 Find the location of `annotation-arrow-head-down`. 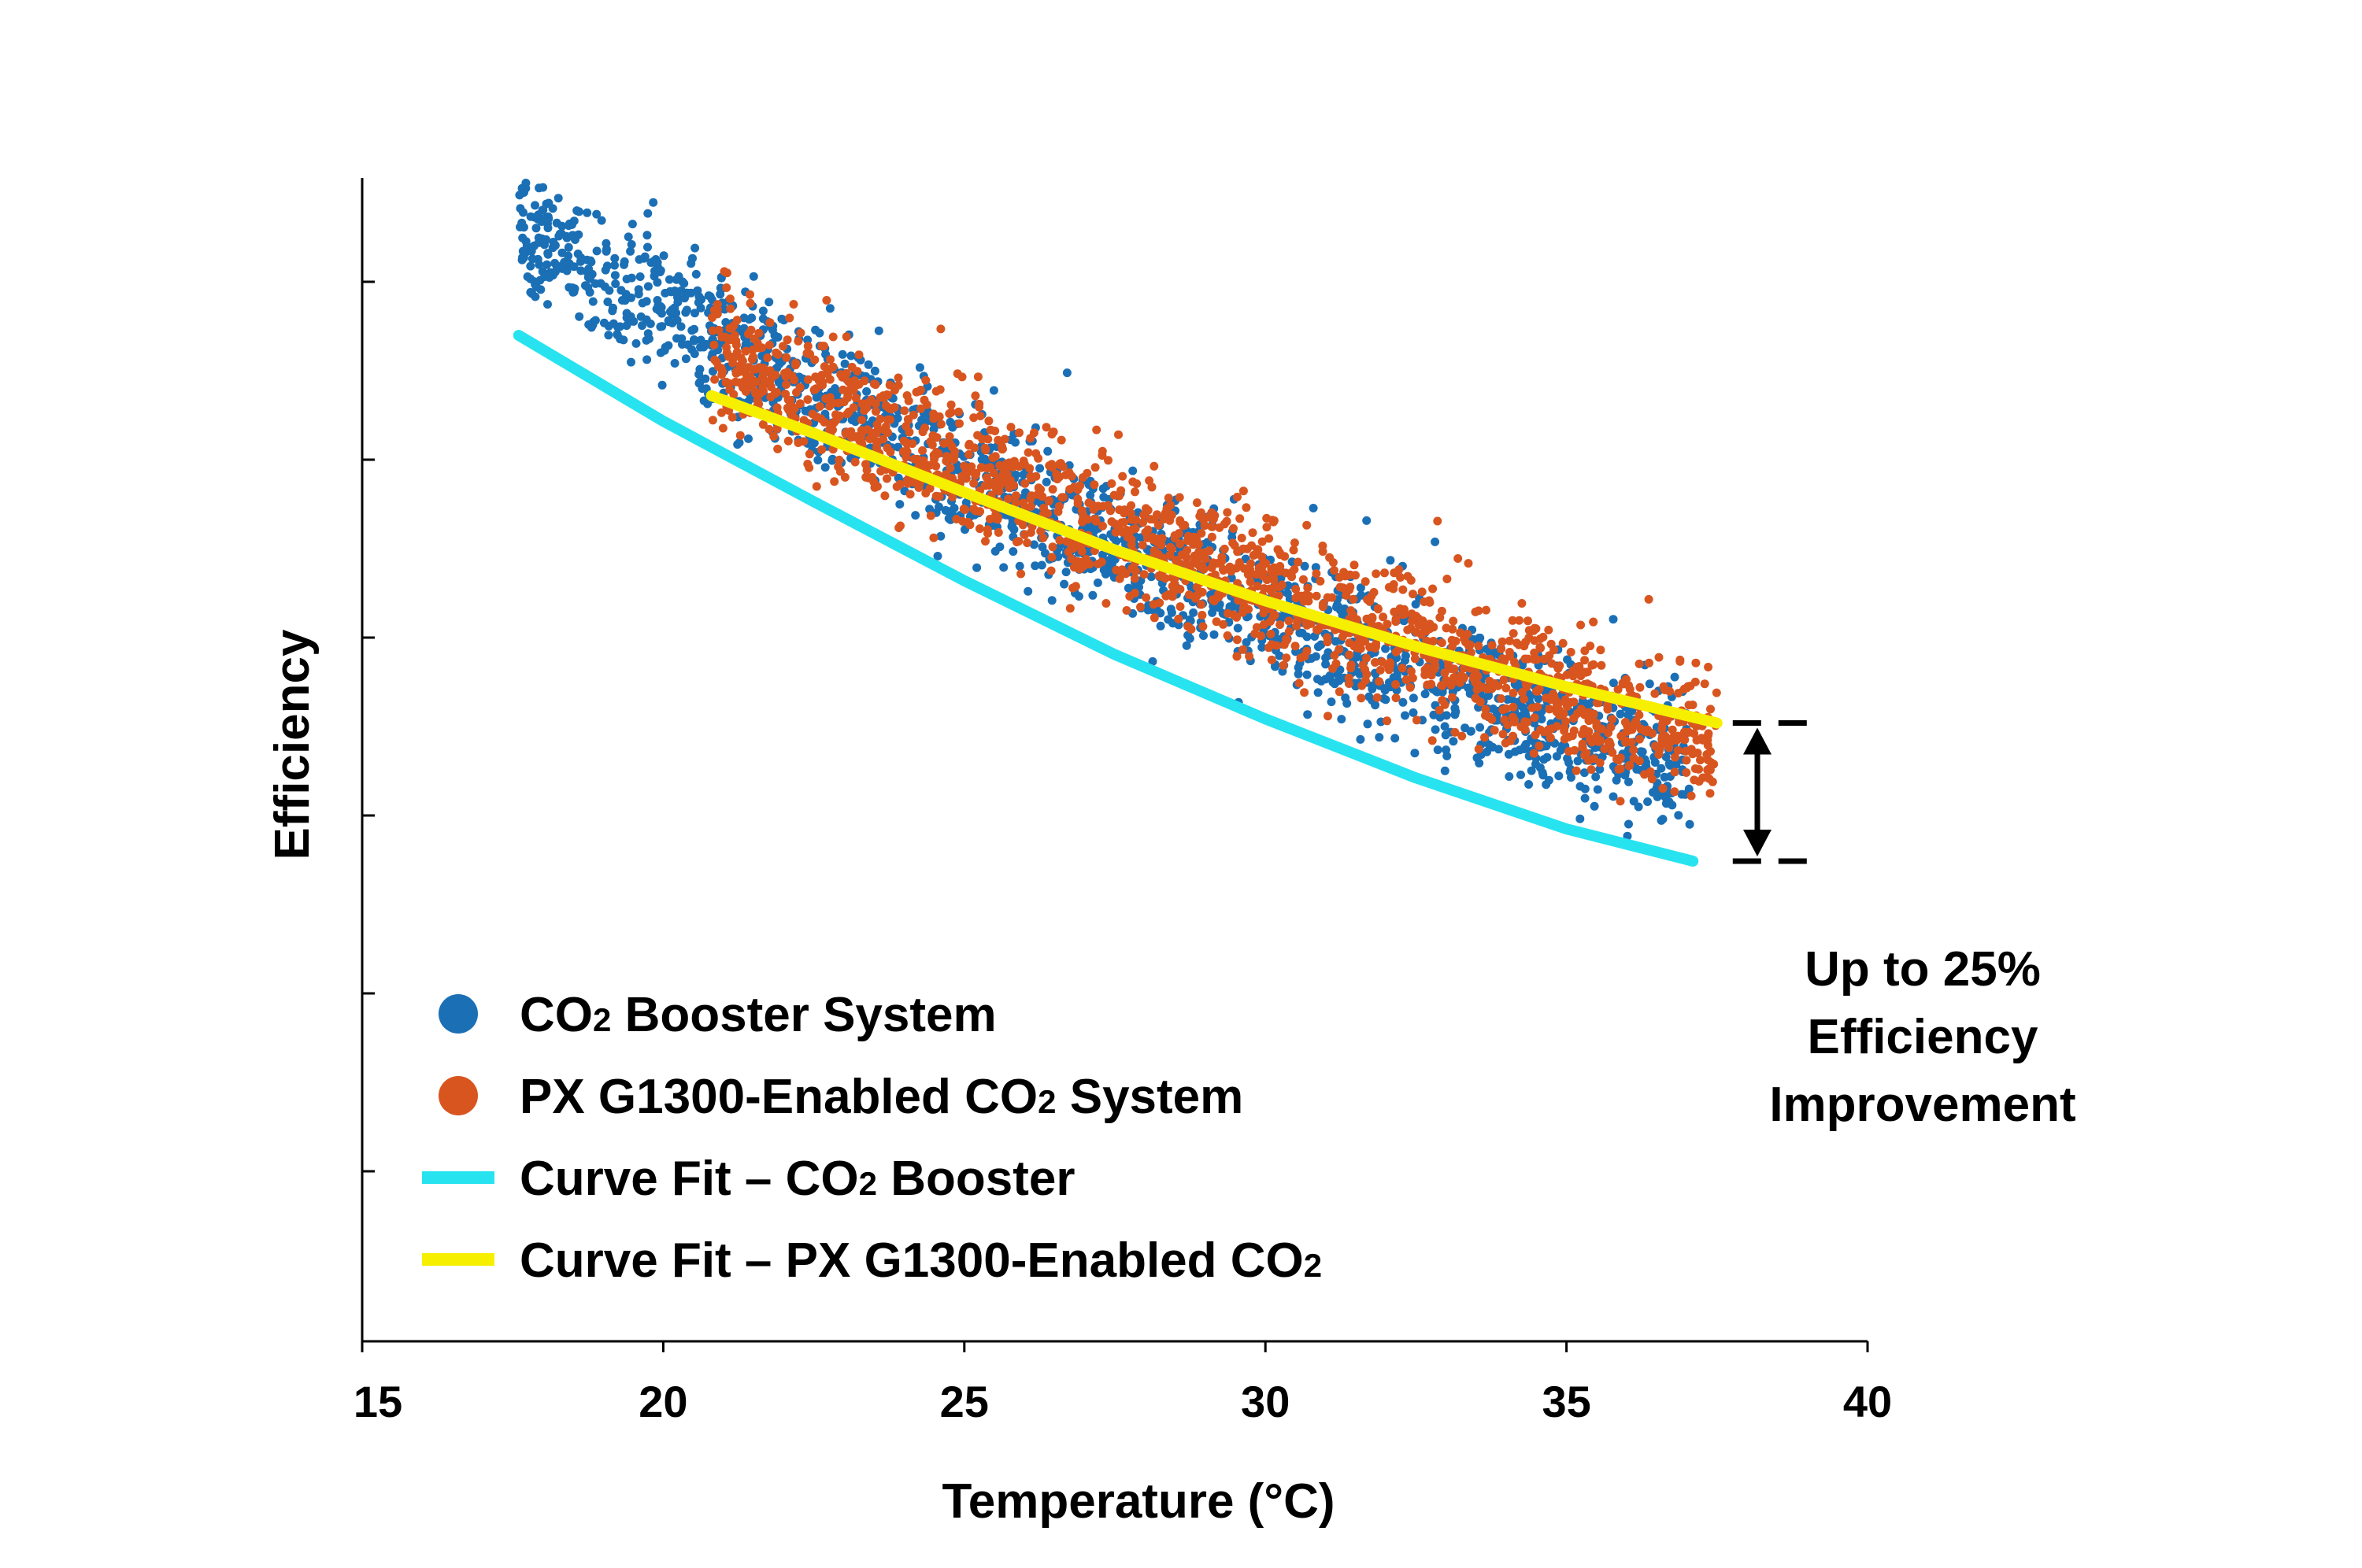

annotation-arrow-head-down is located at coordinates (1758, 843).